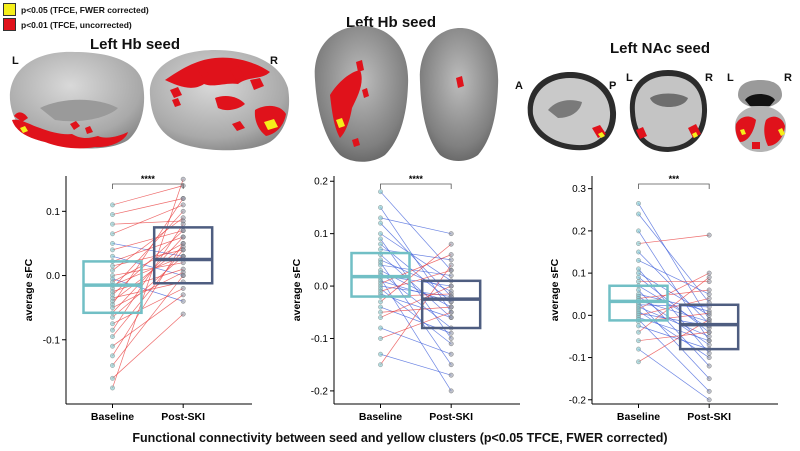 The width and height of the screenshot is (800, 451). Describe the element at coordinates (572, 111) in the screenshot. I see `nac-sagittal-view` at that location.